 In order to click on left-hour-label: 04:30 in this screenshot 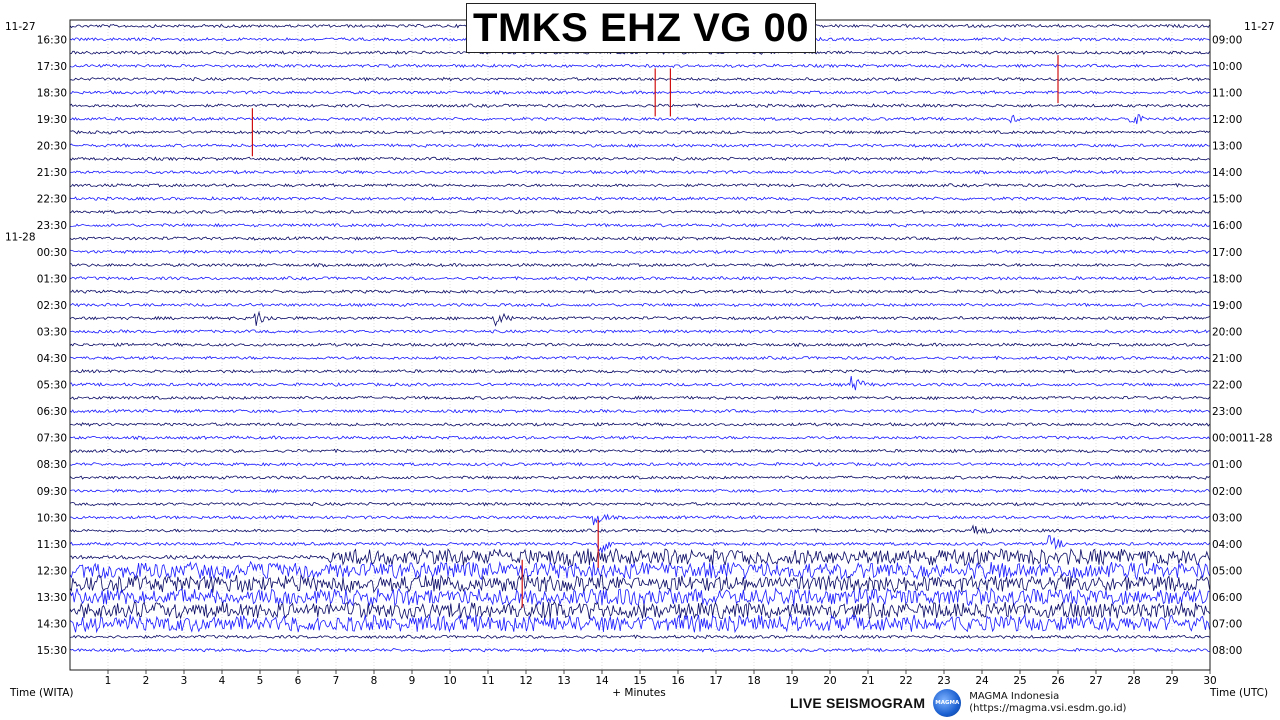, I will do `click(52, 359)`.